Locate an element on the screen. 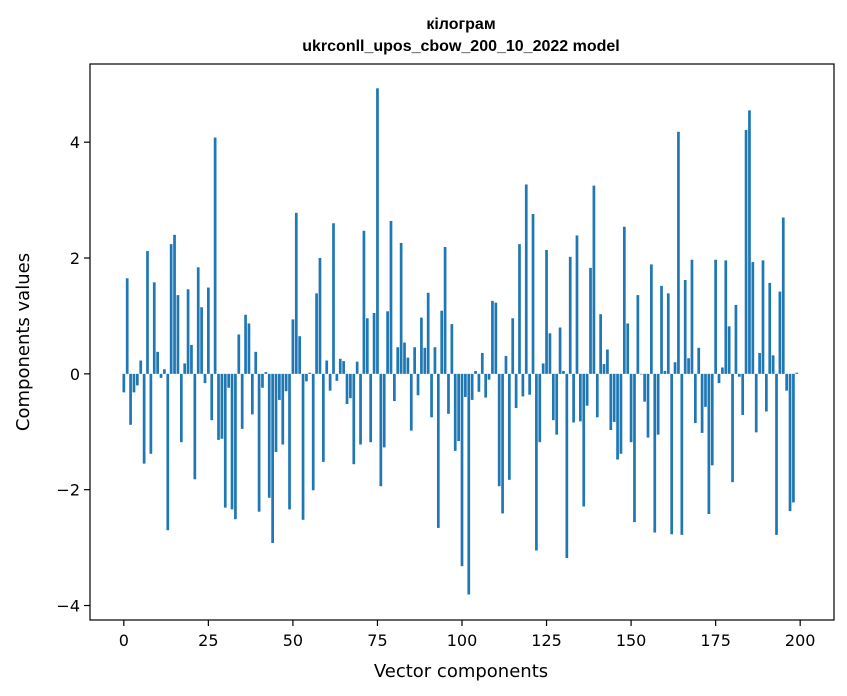  x-tick-label: 50 is located at coordinates (293, 640).